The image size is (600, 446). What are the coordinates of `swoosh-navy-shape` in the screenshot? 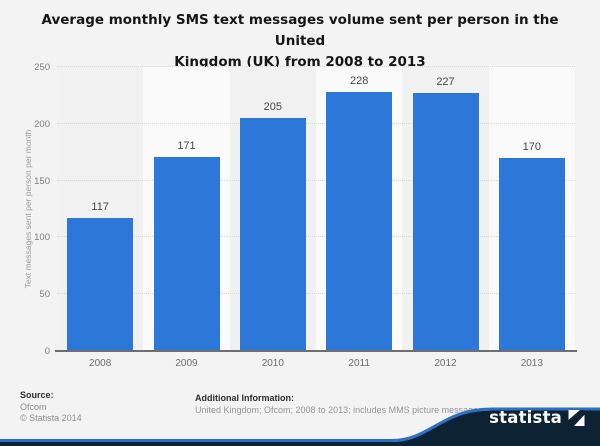 It's located at (300, 428).